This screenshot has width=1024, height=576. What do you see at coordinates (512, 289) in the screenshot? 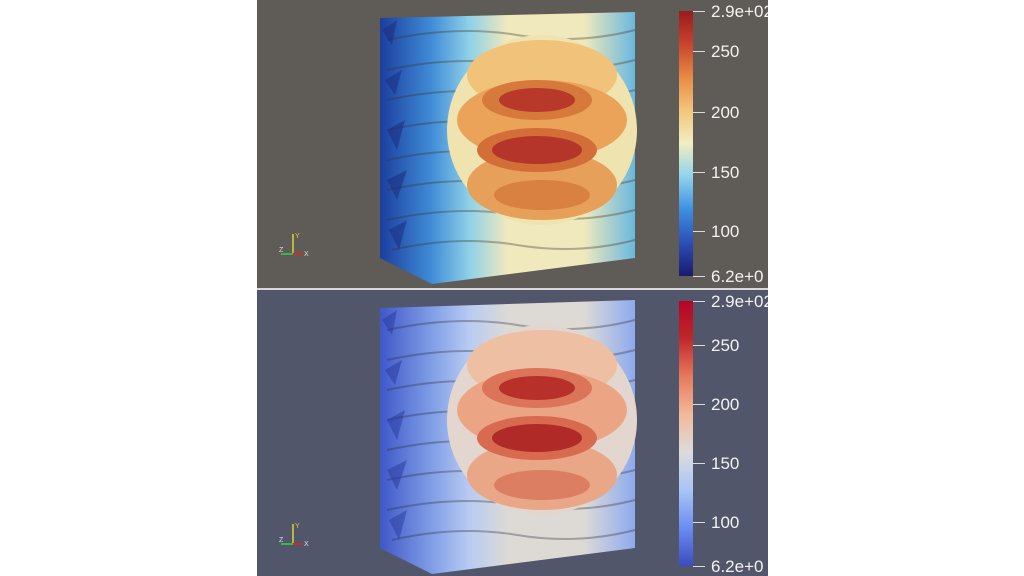
I see `view-divider` at bounding box center [512, 289].